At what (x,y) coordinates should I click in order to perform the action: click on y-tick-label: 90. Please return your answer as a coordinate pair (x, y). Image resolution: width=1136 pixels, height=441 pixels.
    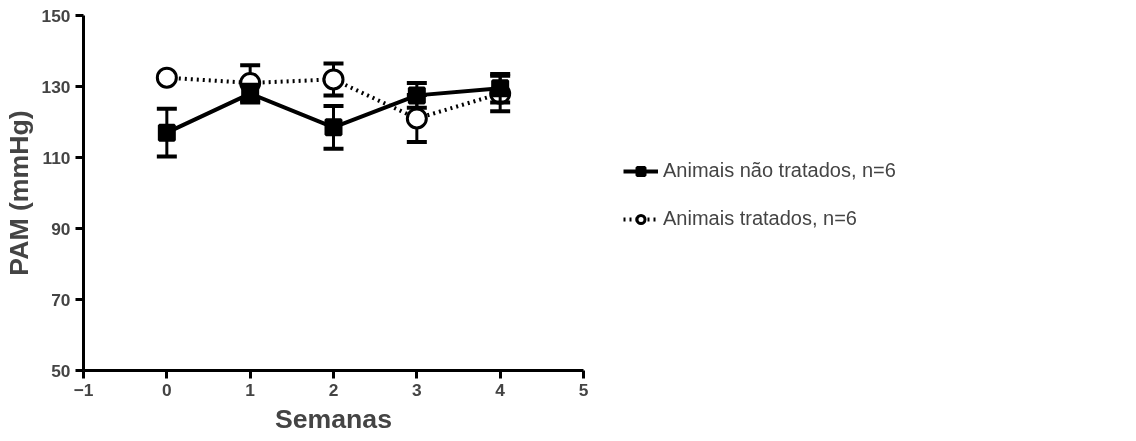
    Looking at the image, I should click on (61, 228).